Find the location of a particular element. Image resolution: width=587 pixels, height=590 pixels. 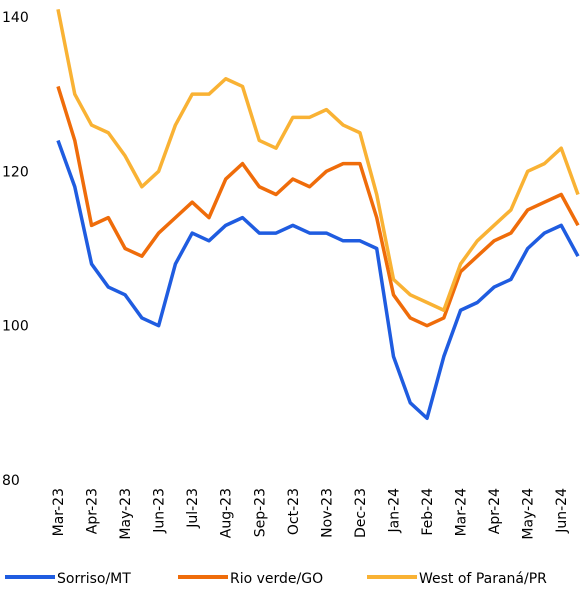

x-tick-label: Jan-24 is located at coordinates (394, 511).